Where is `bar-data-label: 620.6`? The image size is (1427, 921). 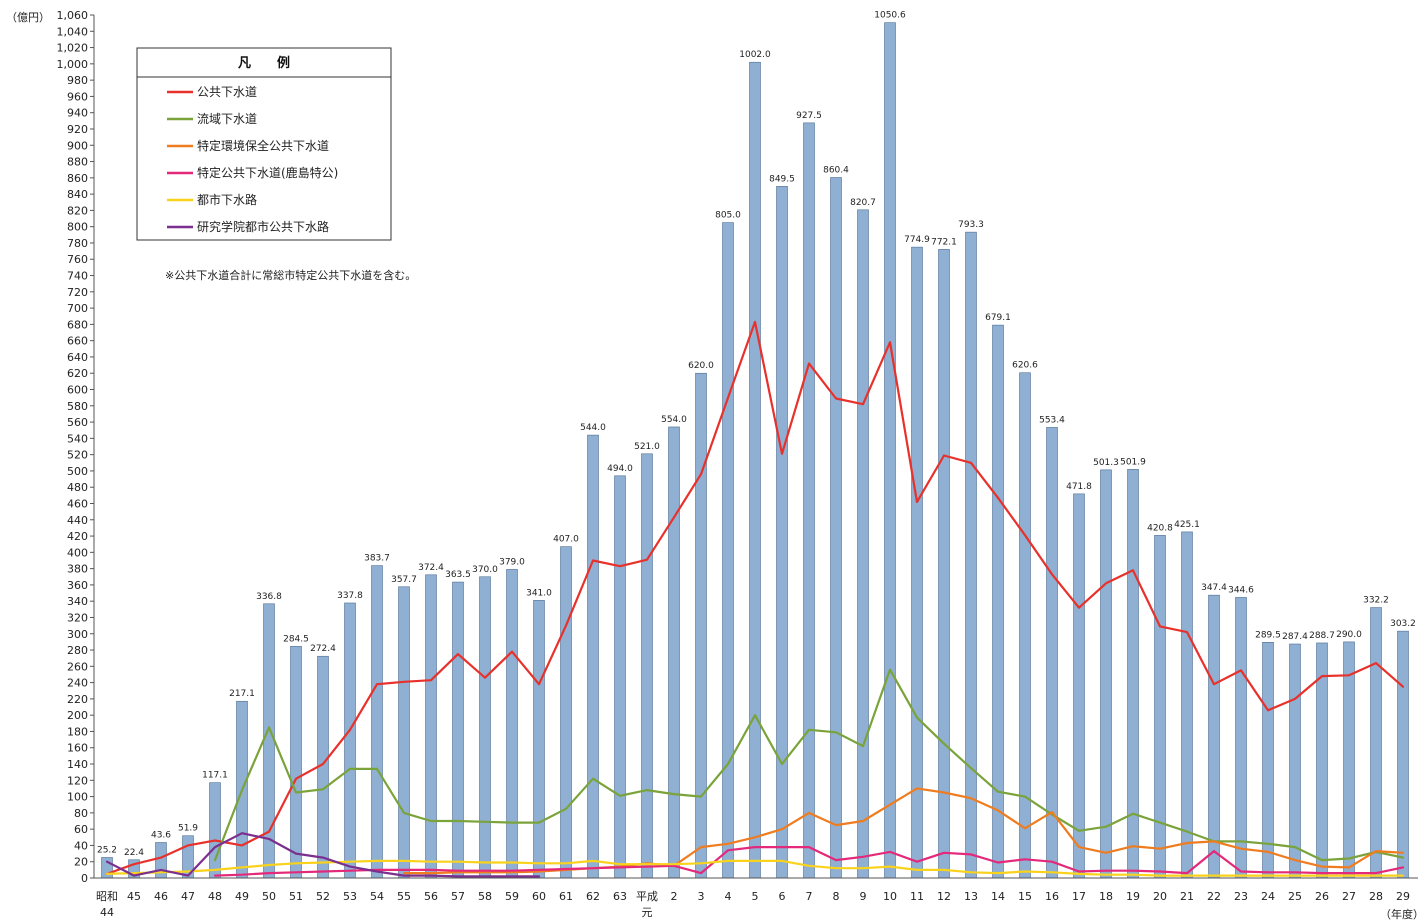
bar-data-label: 620.6 is located at coordinates (1025, 366).